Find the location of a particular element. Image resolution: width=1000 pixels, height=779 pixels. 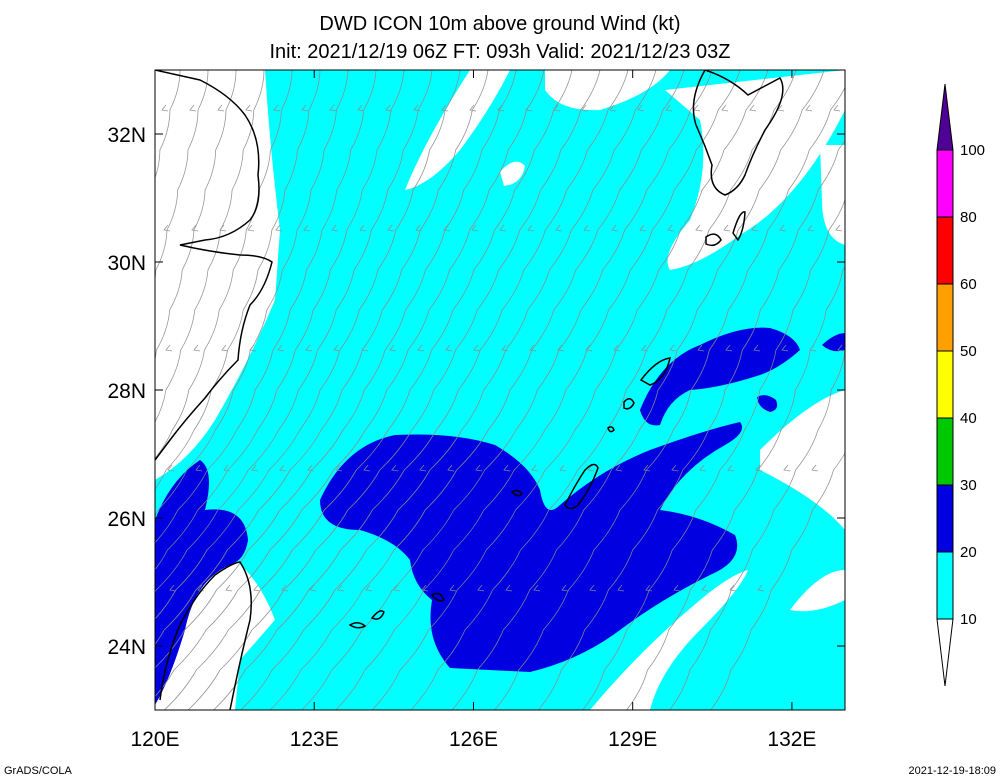

y-tick-label: 24N is located at coordinates (126, 647).